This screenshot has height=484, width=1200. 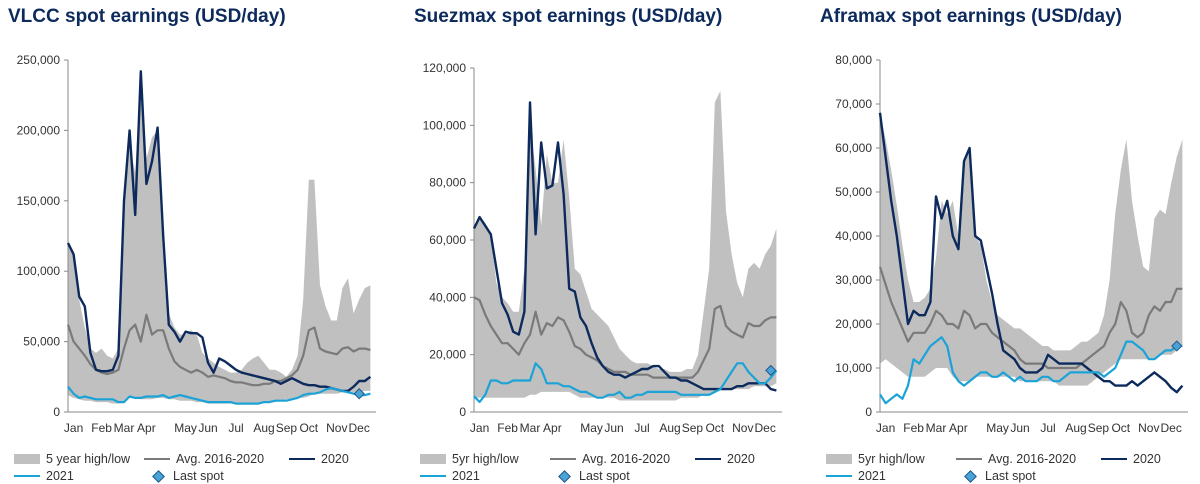 I want to click on y-tick-label: 250,000, so click(x=39, y=60).